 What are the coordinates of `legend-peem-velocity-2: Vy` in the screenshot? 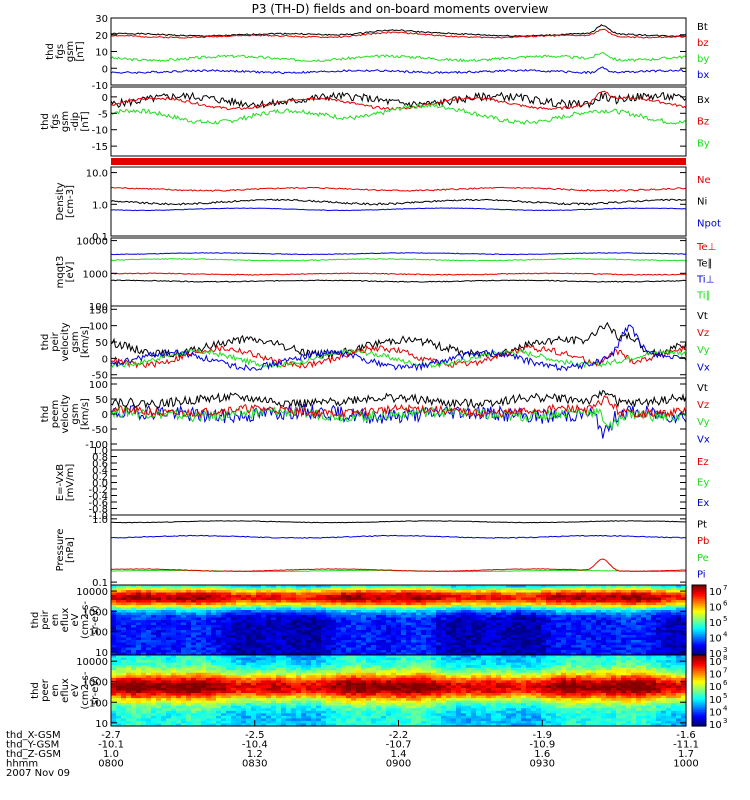 It's located at (703, 422).